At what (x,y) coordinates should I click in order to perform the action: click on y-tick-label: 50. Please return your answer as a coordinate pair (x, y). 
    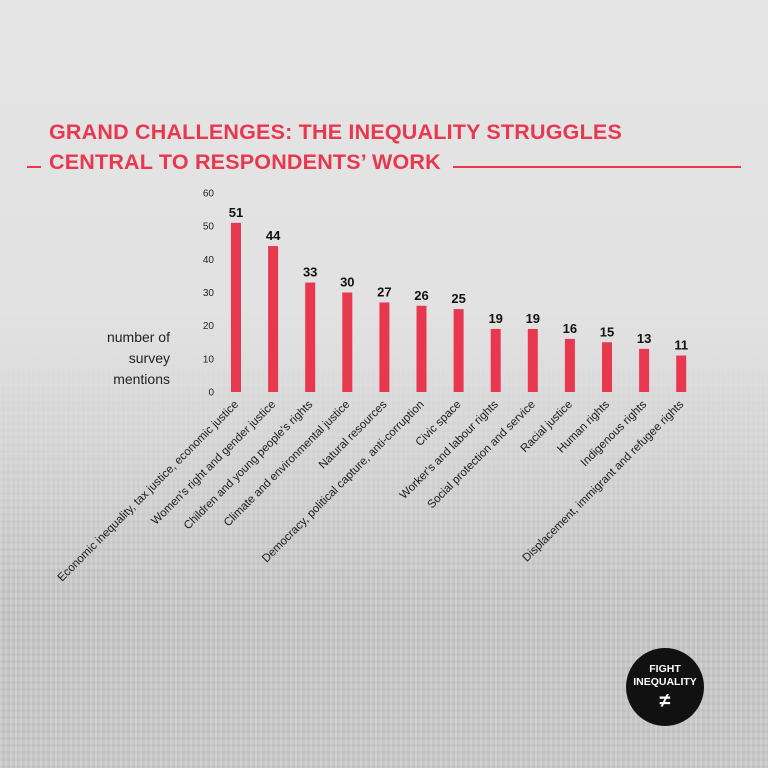
    Looking at the image, I should click on (209, 227).